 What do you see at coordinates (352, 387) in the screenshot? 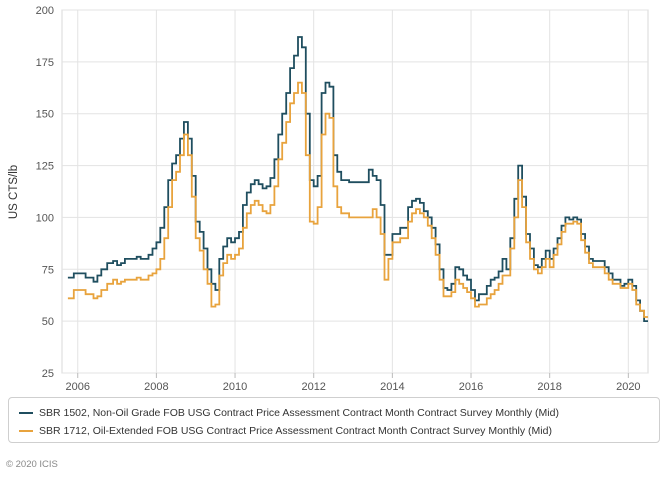
I see `x-tick-labels: 2006 2008 2010 2012 2014 2016 2018 2020` at bounding box center [352, 387].